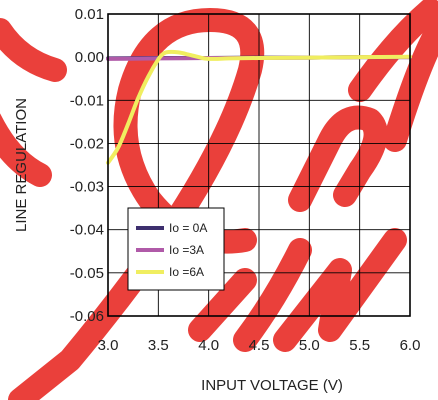 The width and height of the screenshot is (438, 400). What do you see at coordinates (186, 250) in the screenshot?
I see `legend-label: Io =3A` at bounding box center [186, 250].